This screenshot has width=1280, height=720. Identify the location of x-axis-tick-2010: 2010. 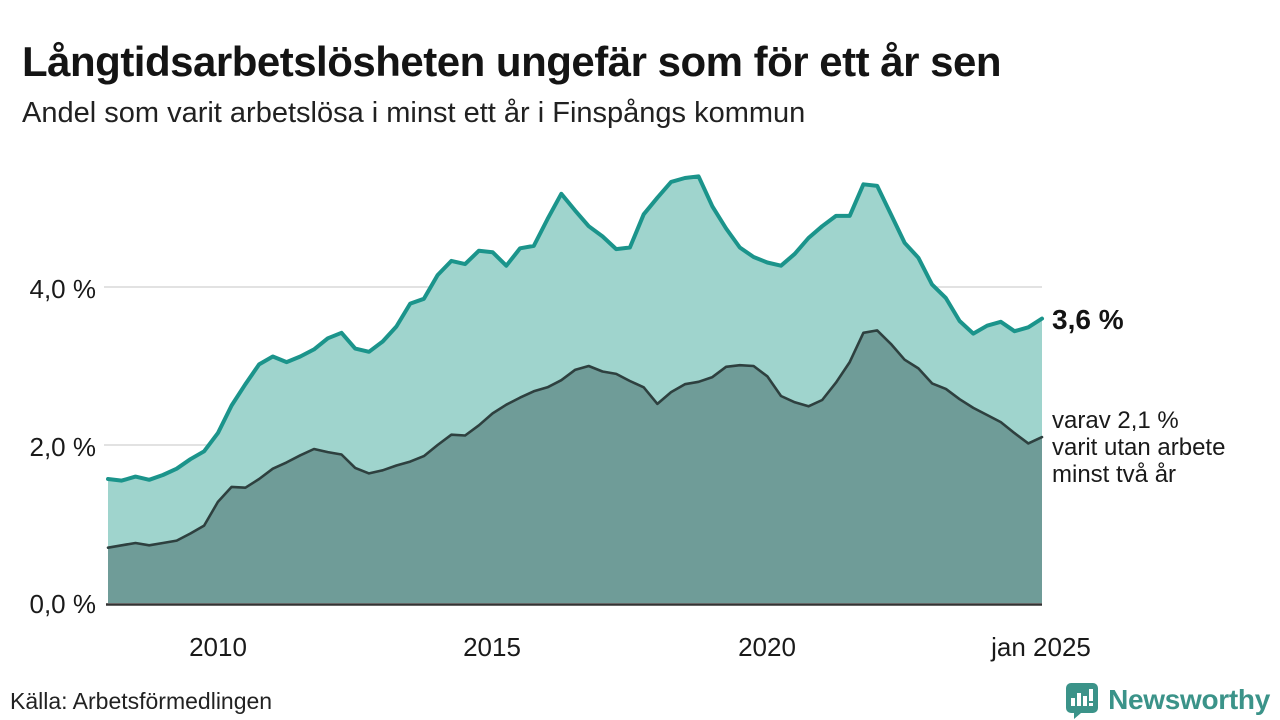
(218, 647).